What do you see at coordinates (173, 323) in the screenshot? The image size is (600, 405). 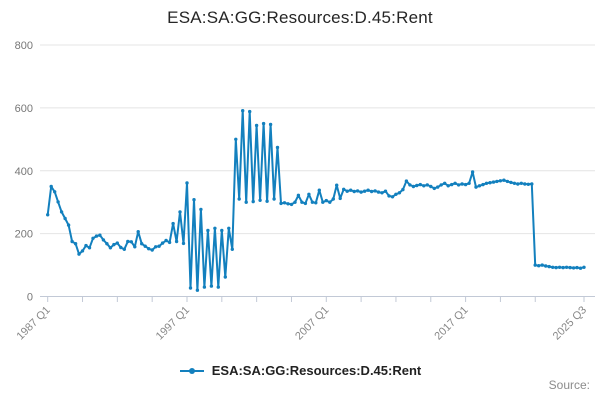 I see `x-tick-label: 1997 Q1` at bounding box center [173, 323].